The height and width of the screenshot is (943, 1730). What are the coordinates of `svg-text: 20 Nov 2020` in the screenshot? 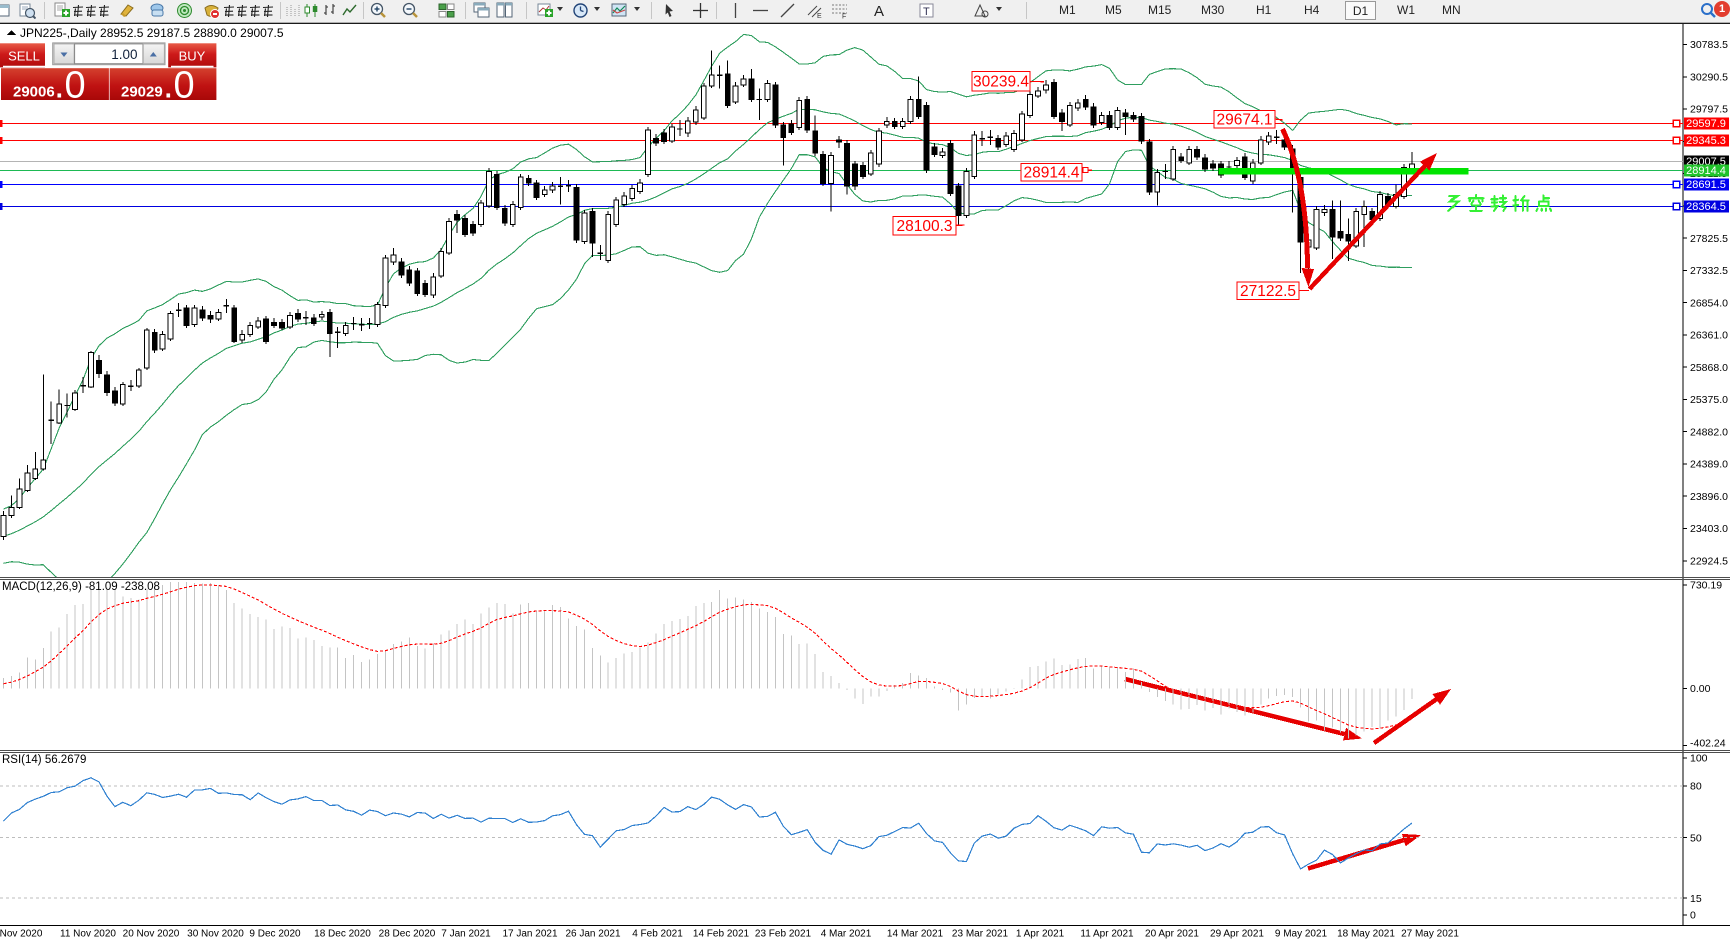 It's located at (151, 934).